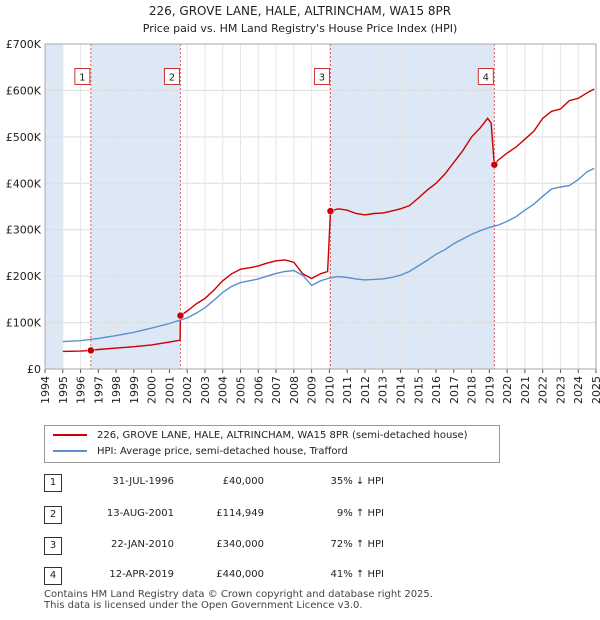 The height and width of the screenshot is (620, 600). I want to click on x-tick-label: 2008, so click(294, 390).